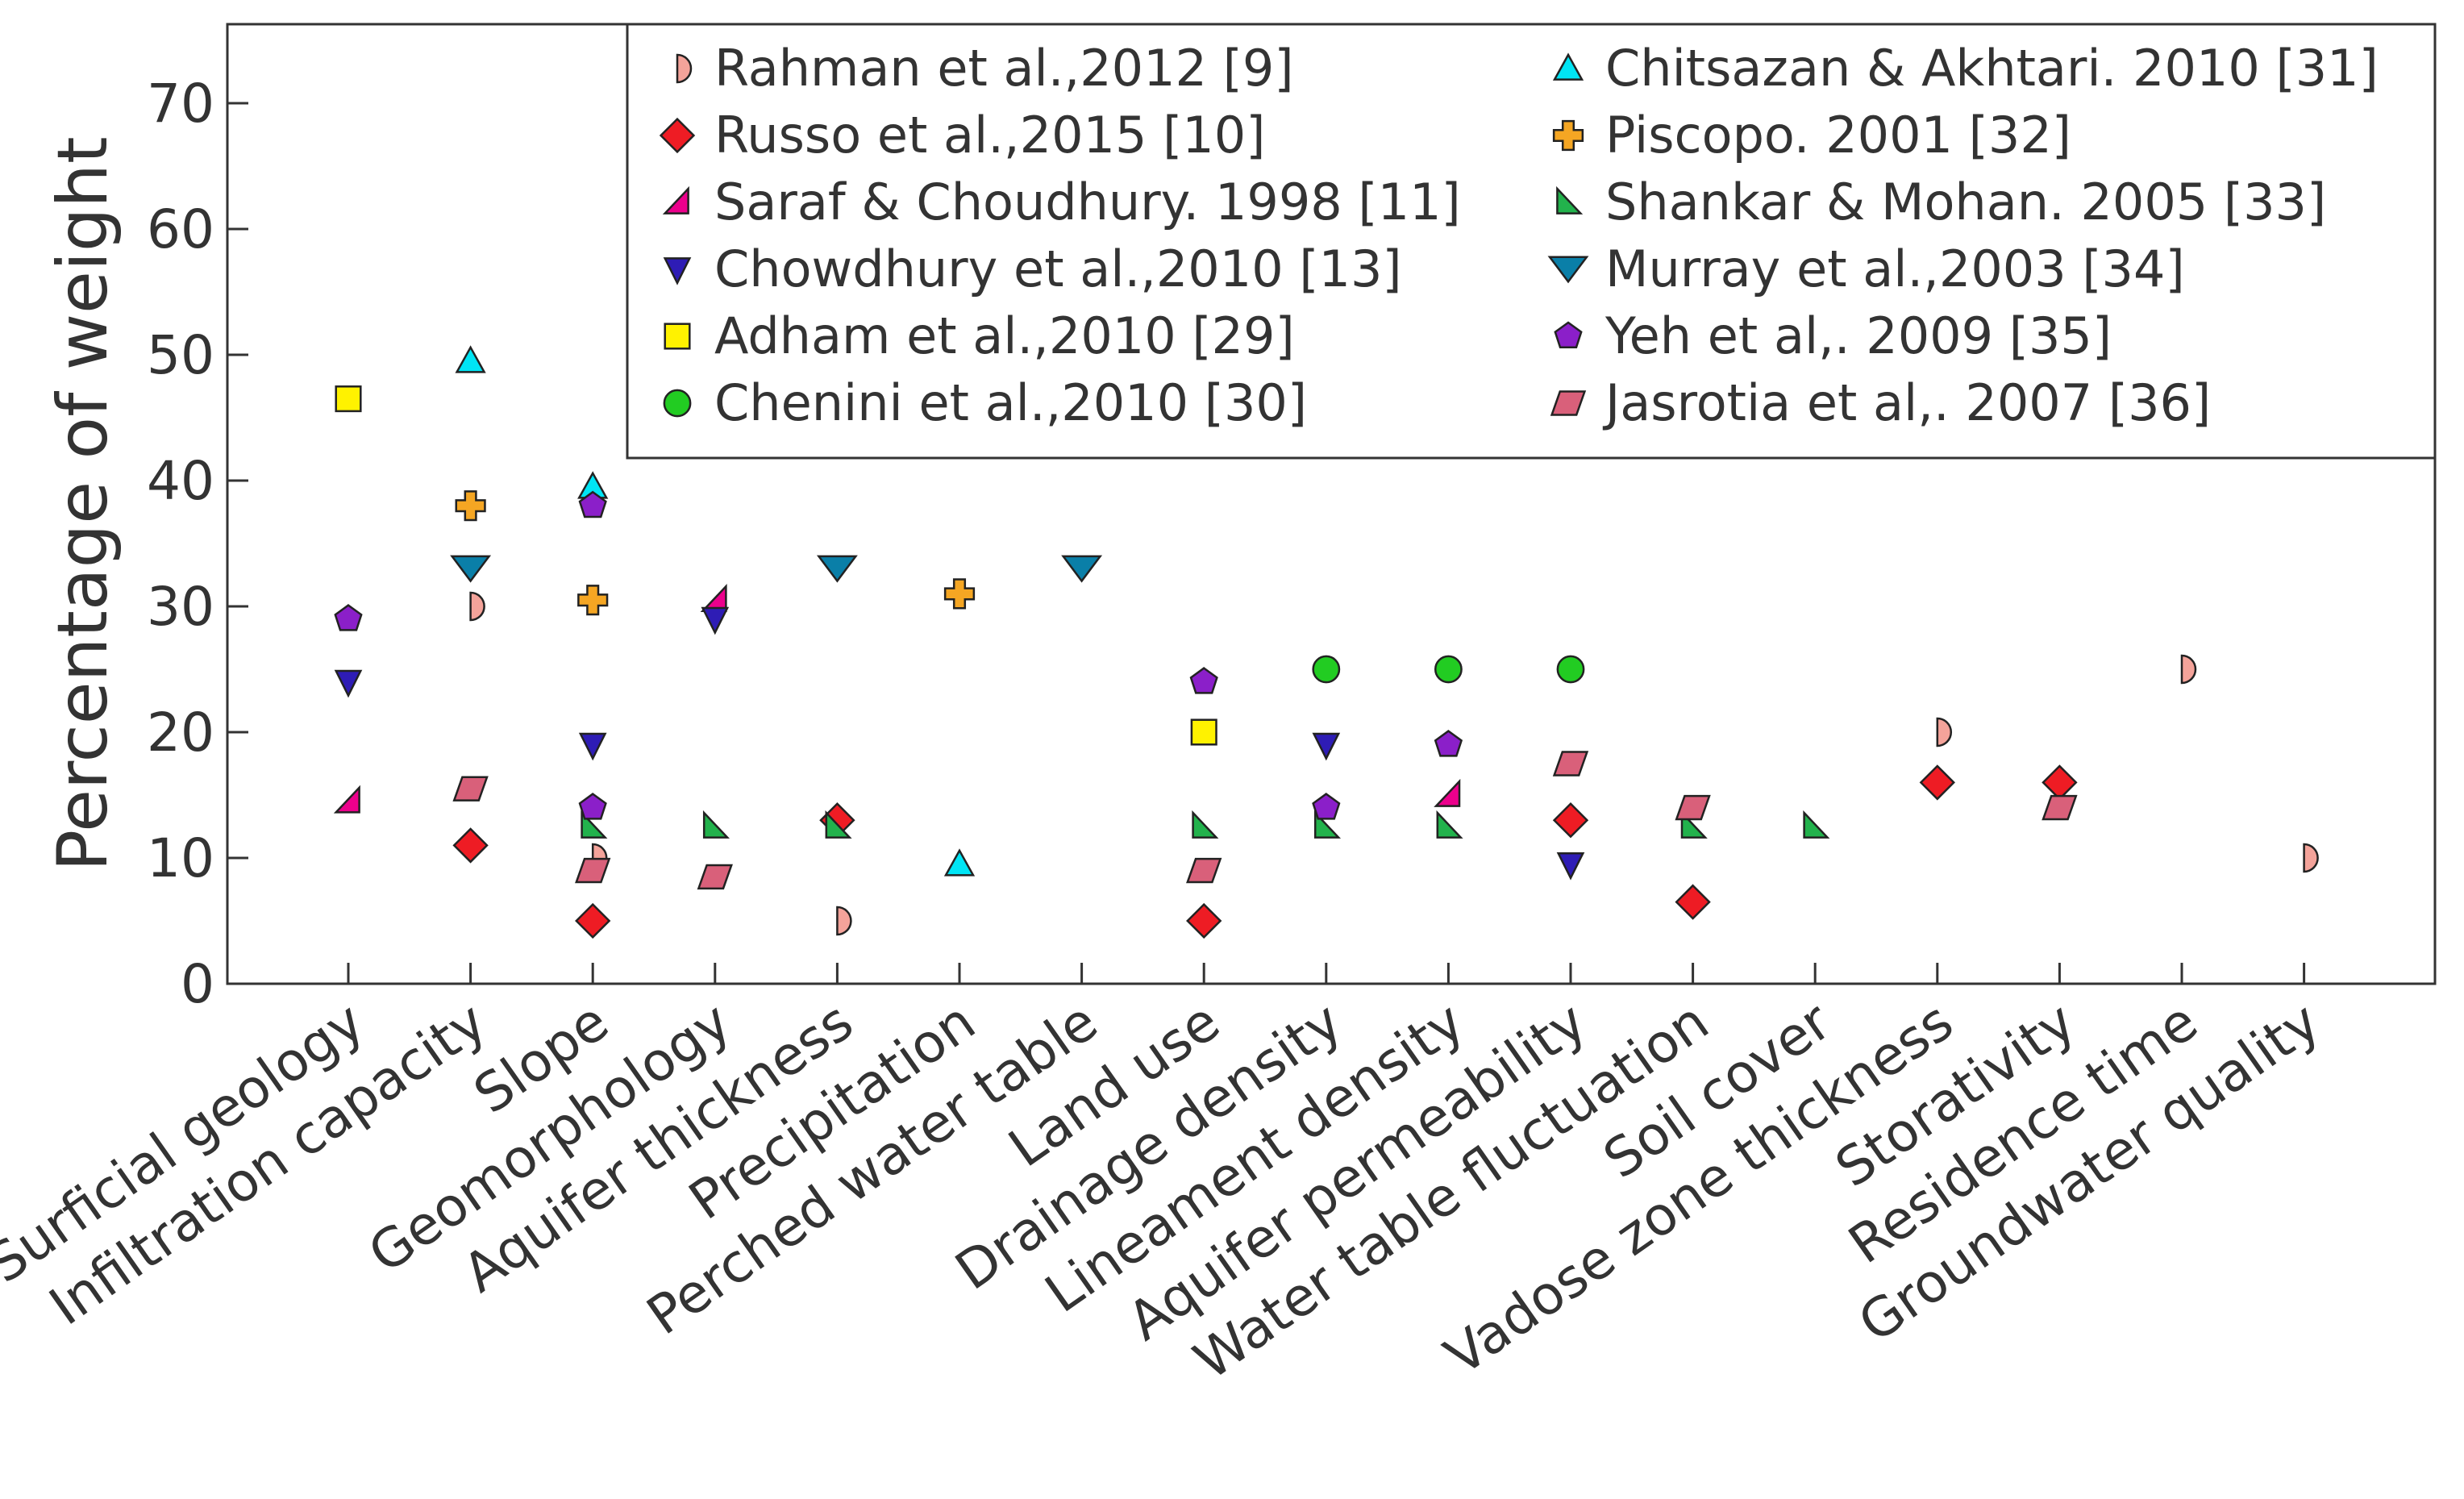 The image size is (2464, 1499). Describe the element at coordinates (1965, 202) in the screenshot. I see `legend-label: Shankar & Mohan. 2005 [33]` at that location.